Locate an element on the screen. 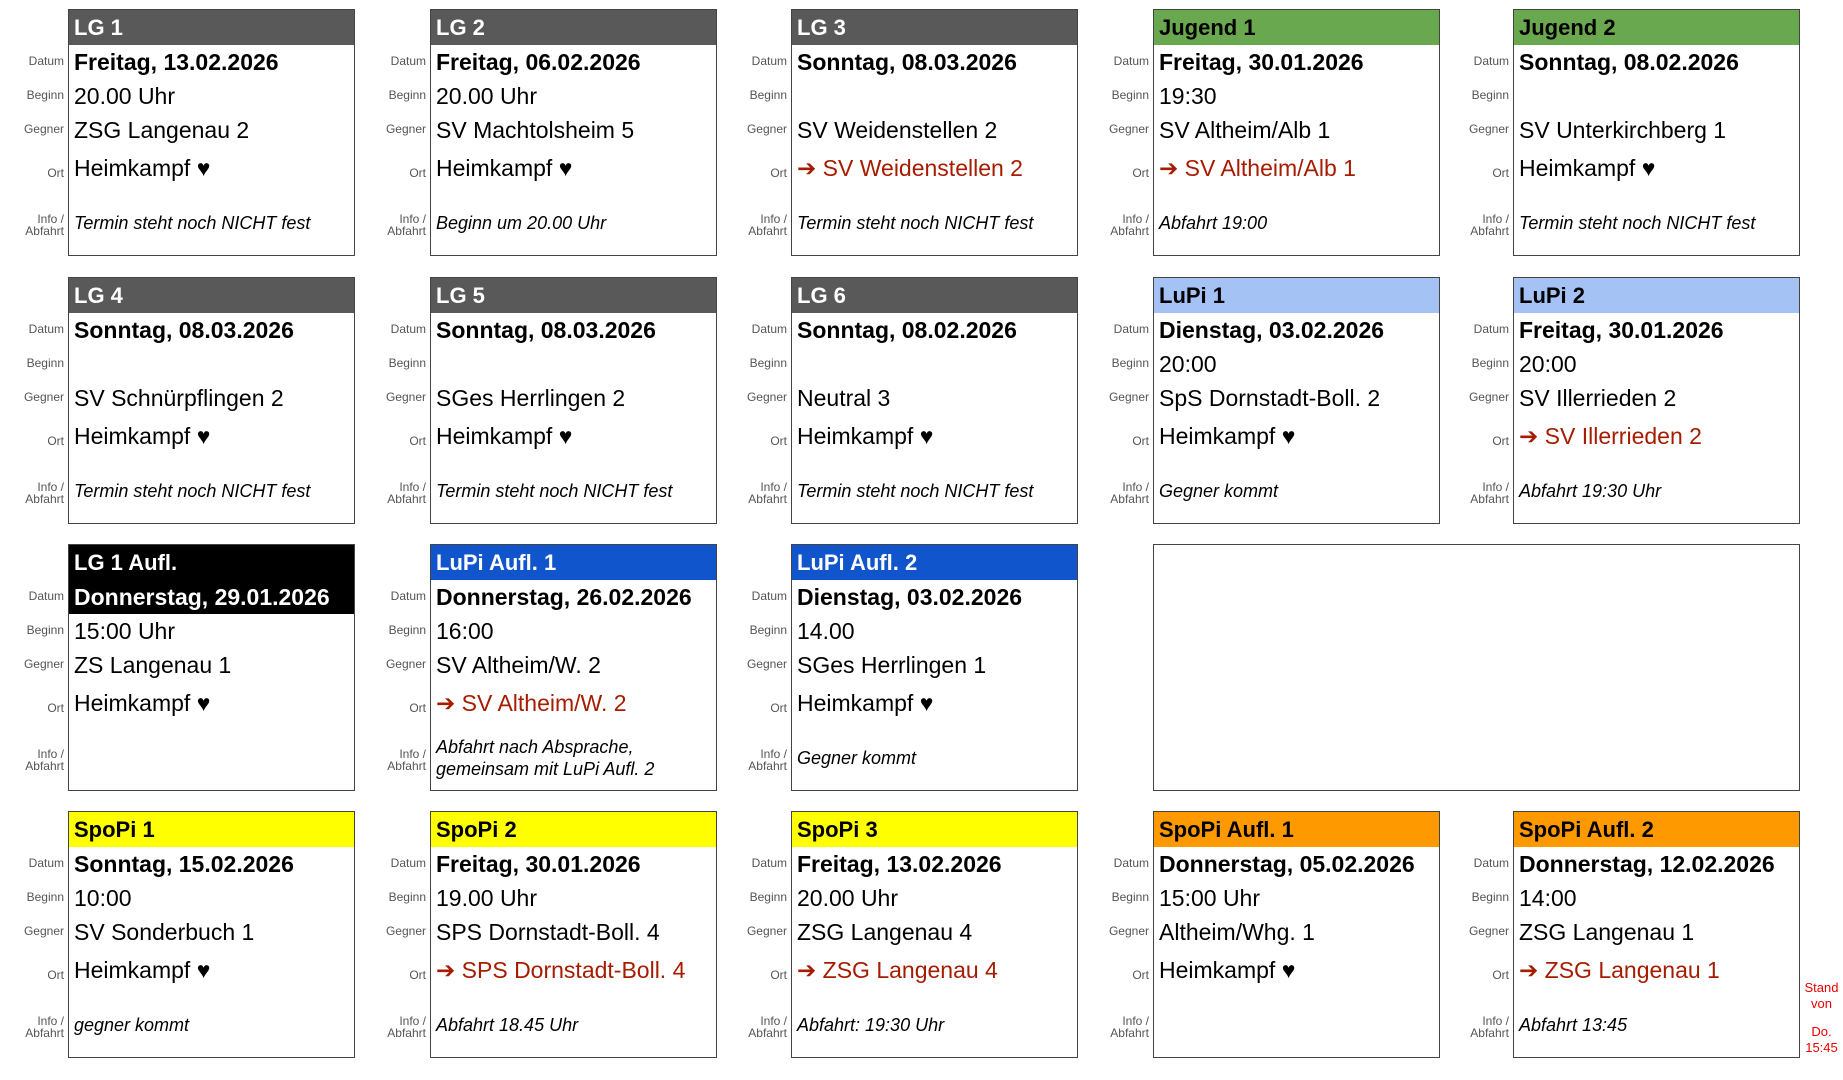 The image size is (1843, 1080). match-info: Gegner kommt is located at coordinates (857, 758).